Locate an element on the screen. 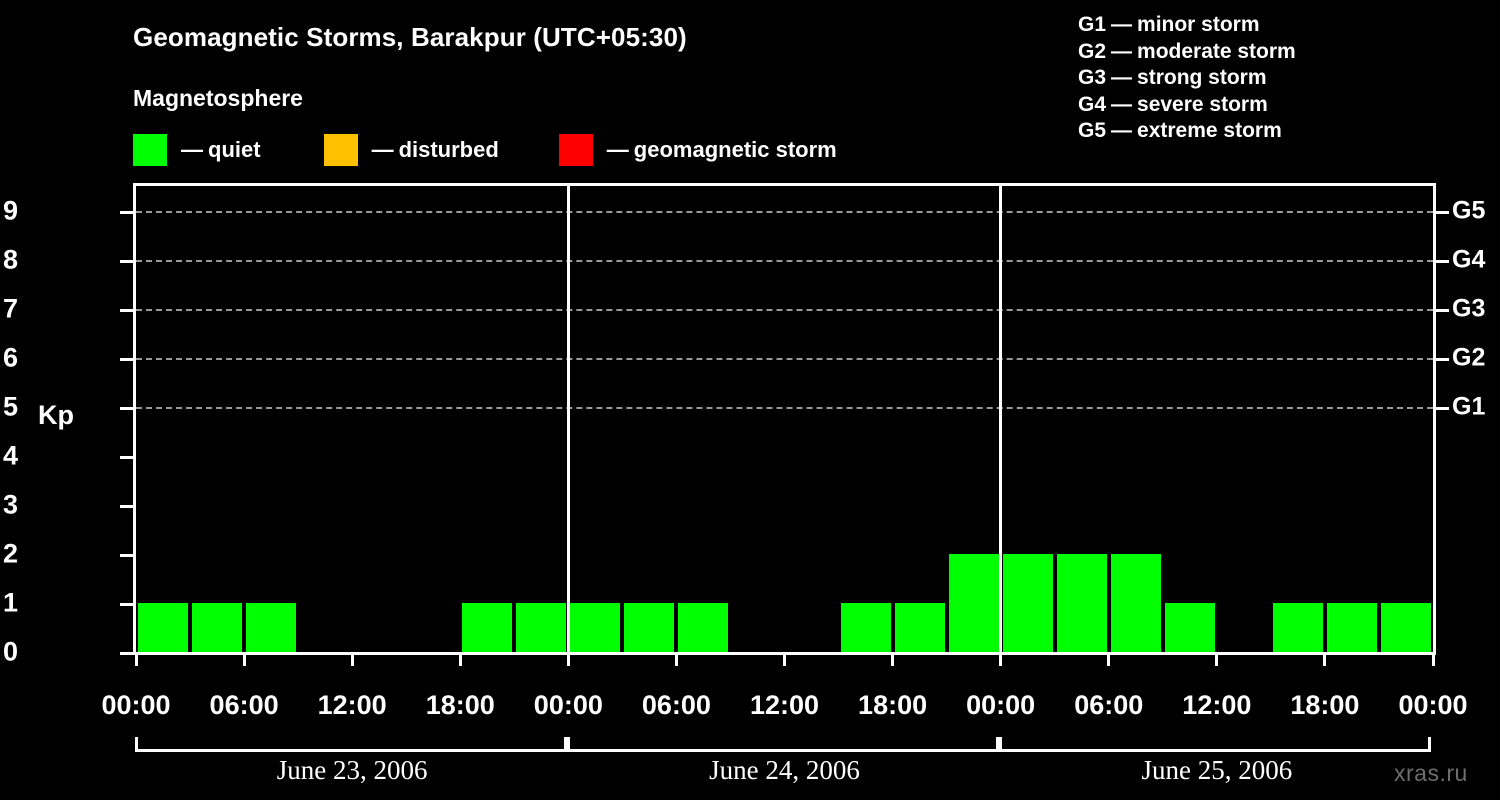 The width and height of the screenshot is (1500, 800). y-tick-label-6: 6 is located at coordinates (10, 357).